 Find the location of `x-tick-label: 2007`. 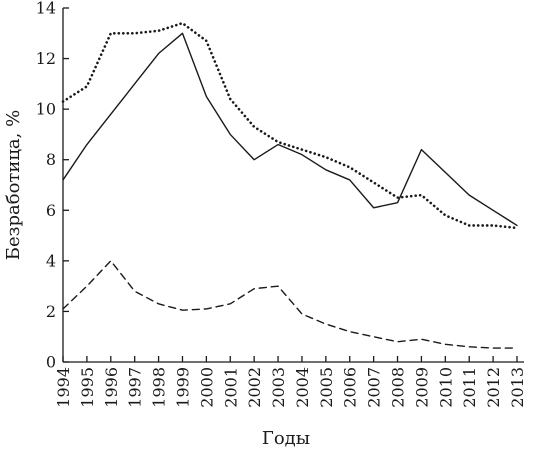

x-tick-label: 2007 is located at coordinates (374, 387).